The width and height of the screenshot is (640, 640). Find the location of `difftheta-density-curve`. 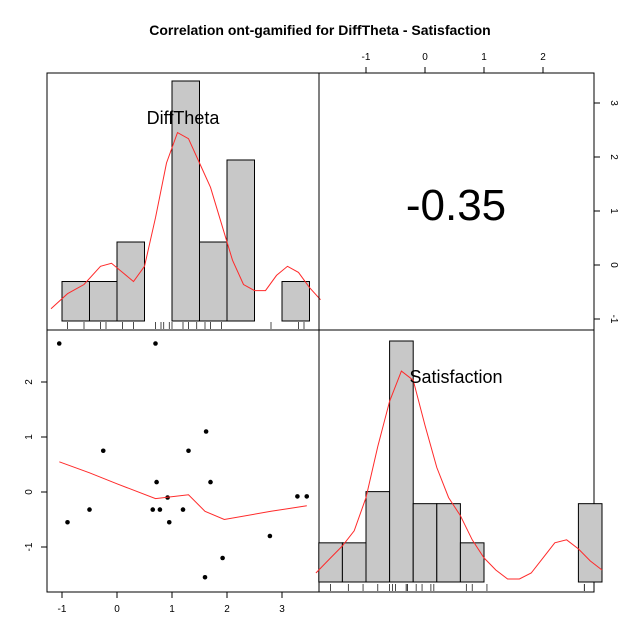

difftheta-density-curve is located at coordinates (185, 220).